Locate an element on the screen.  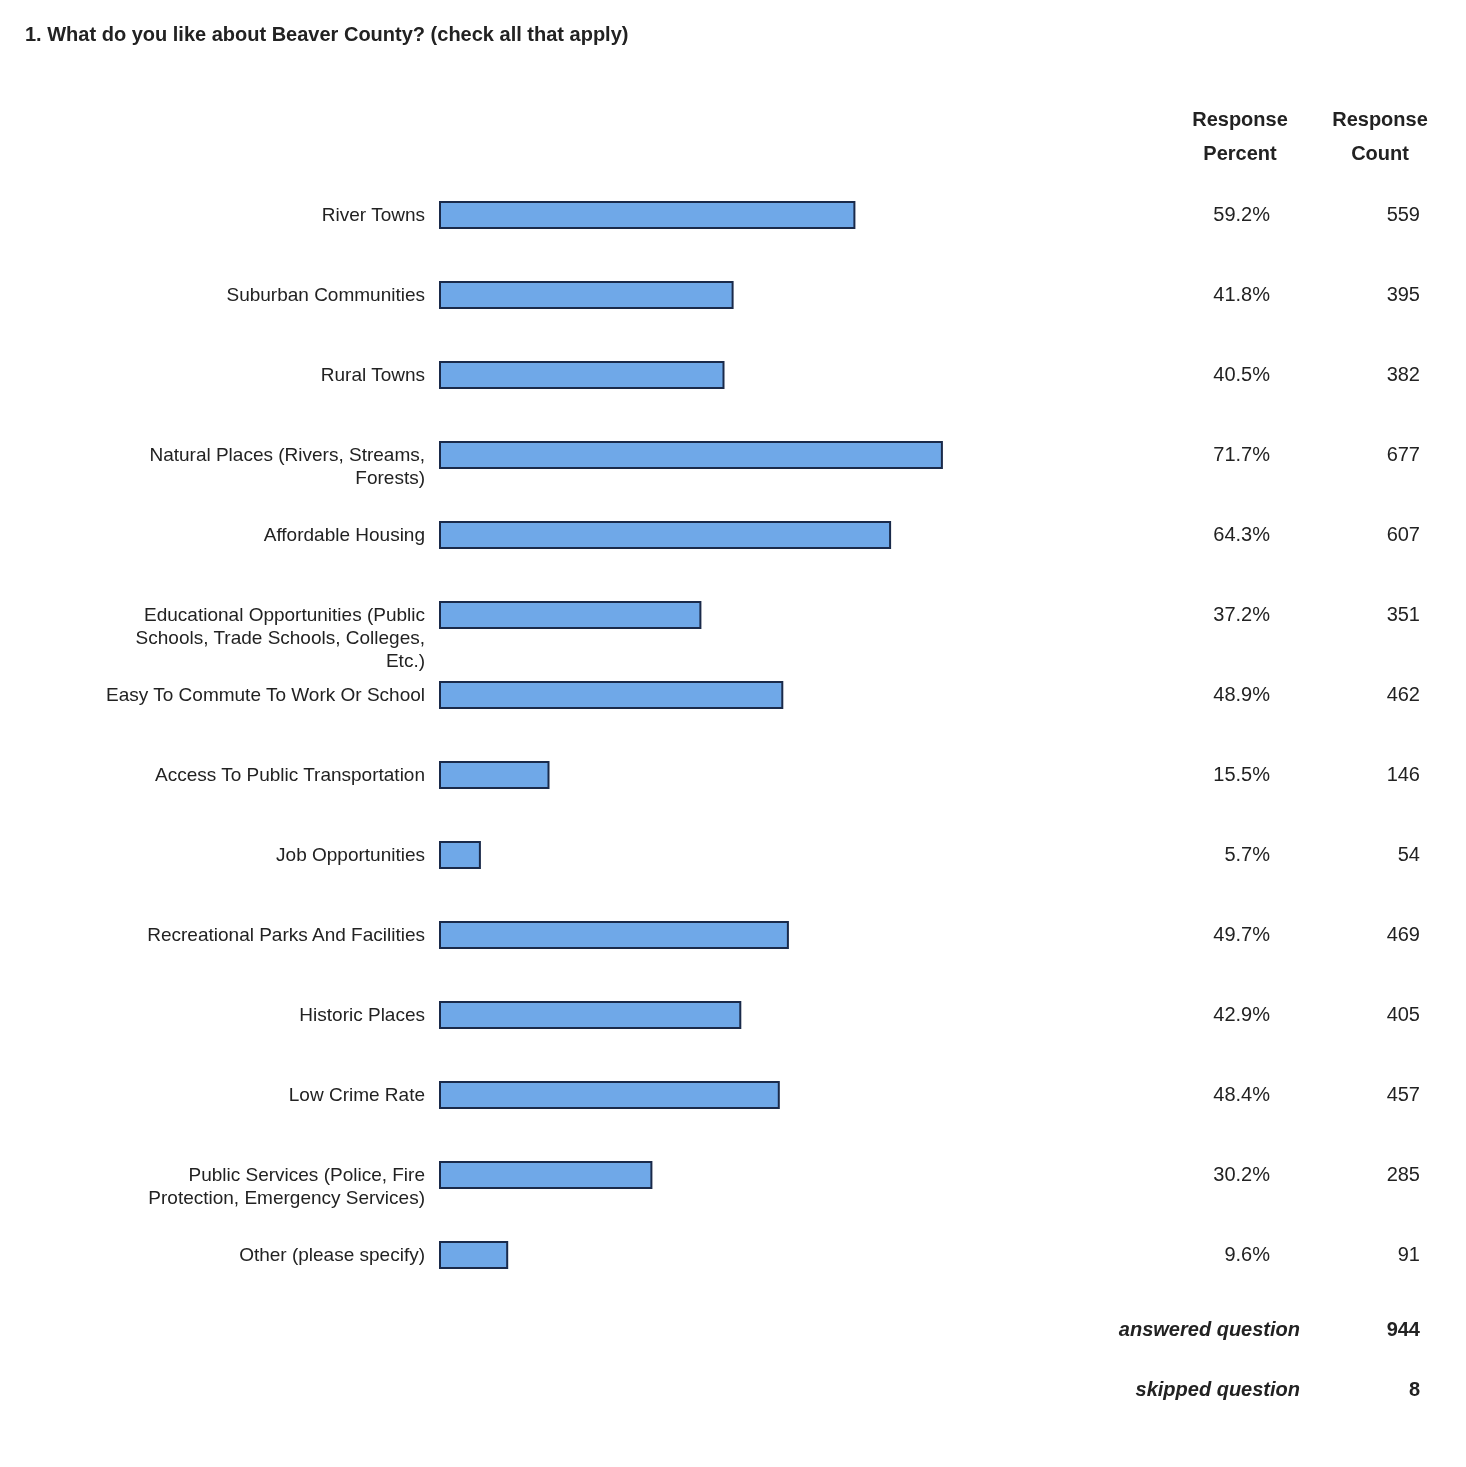
chart-title: 1. What do you like about Beaver County? (check all that apply) is located at coordinates (327, 34).